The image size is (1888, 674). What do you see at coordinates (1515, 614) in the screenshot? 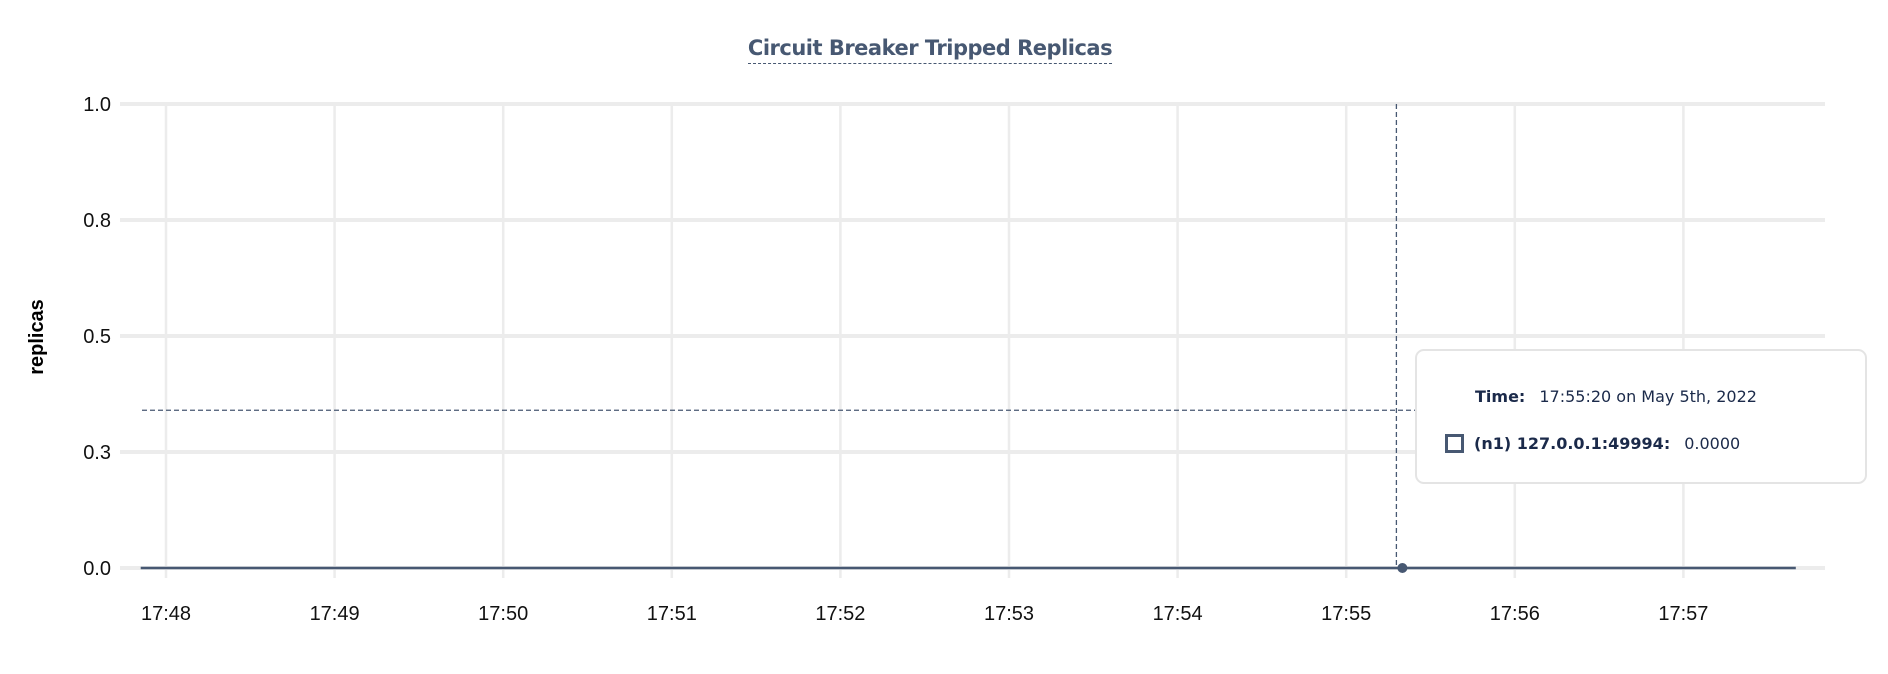
I see `x-tick-label: 17:56` at bounding box center [1515, 614].